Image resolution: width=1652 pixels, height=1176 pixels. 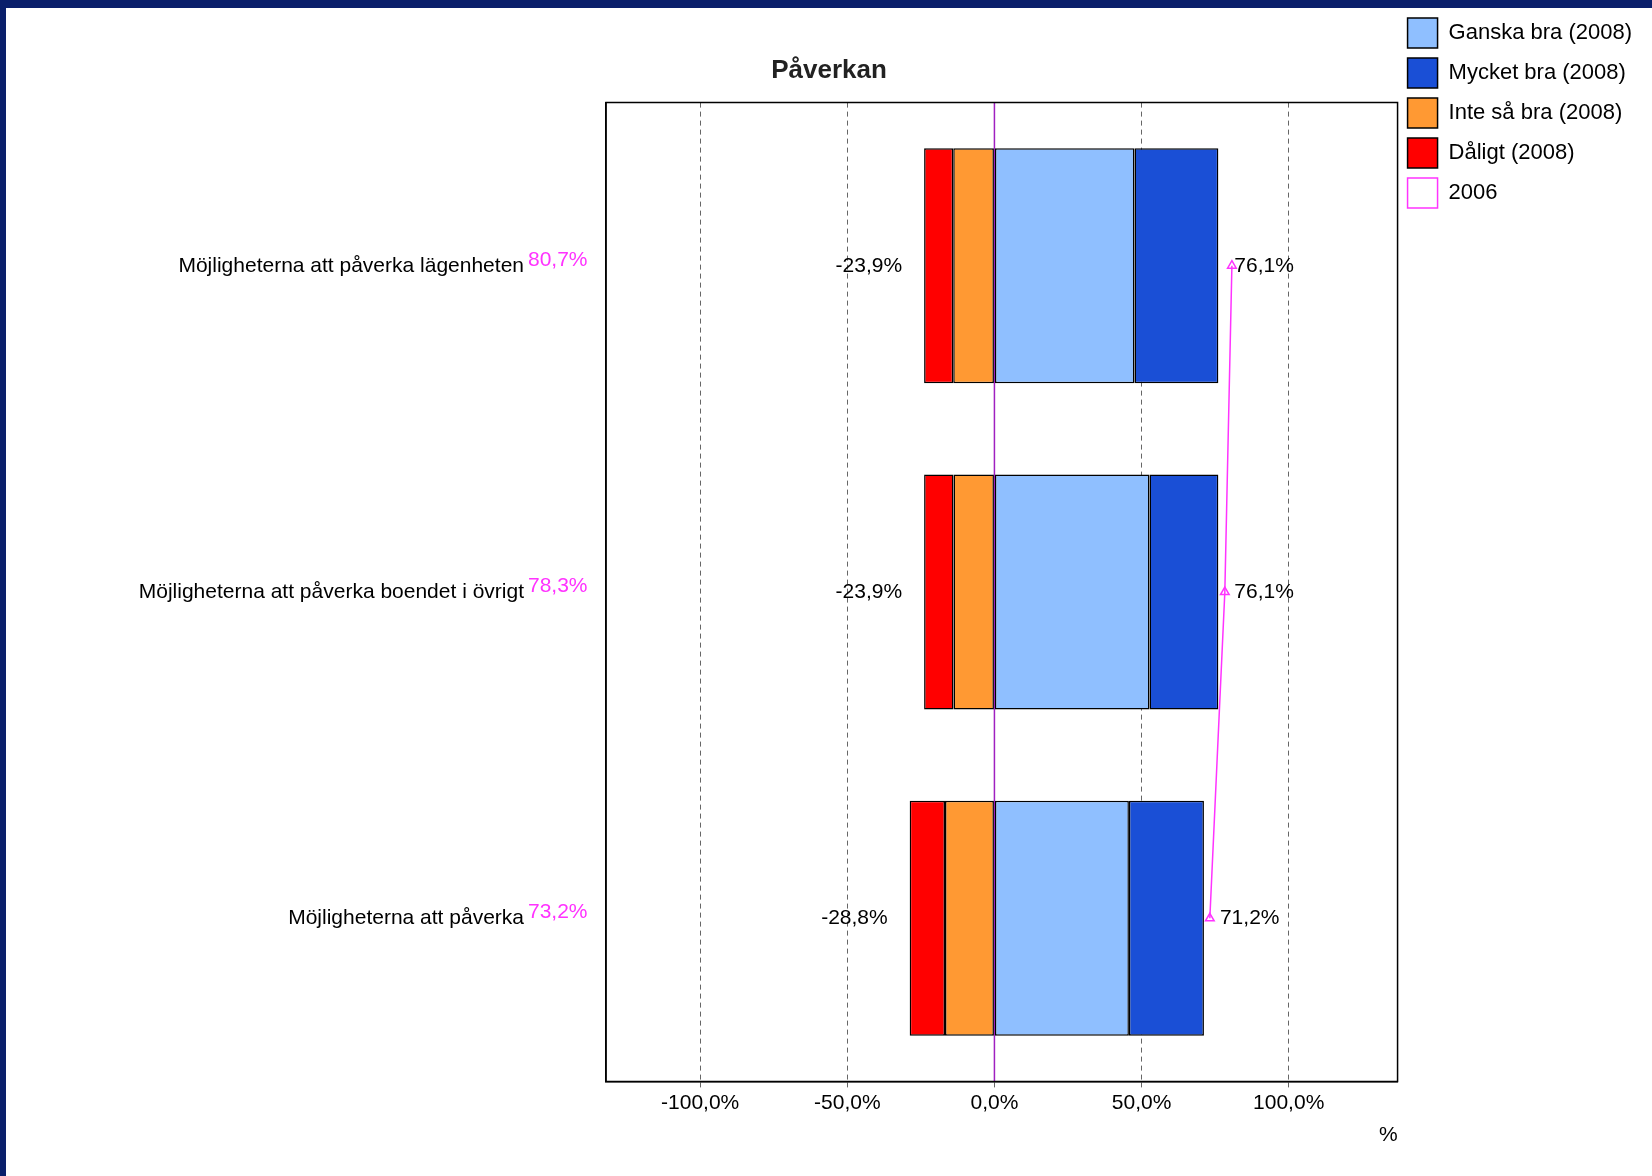 What do you see at coordinates (994, 1101) in the screenshot?
I see `x-tick-label: 0,0%` at bounding box center [994, 1101].